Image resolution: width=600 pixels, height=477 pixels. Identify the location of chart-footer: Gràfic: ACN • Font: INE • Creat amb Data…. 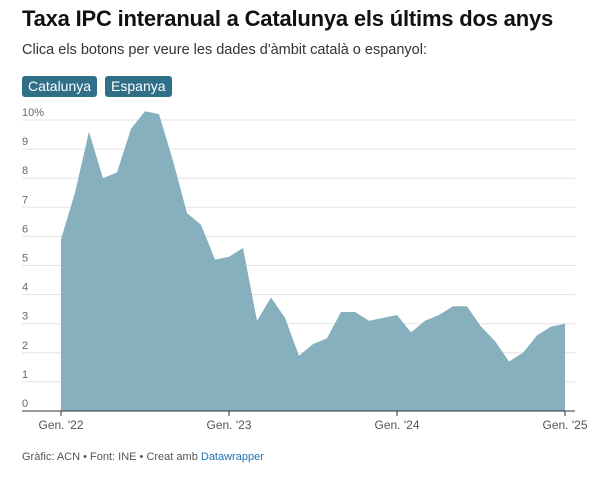
(143, 457).